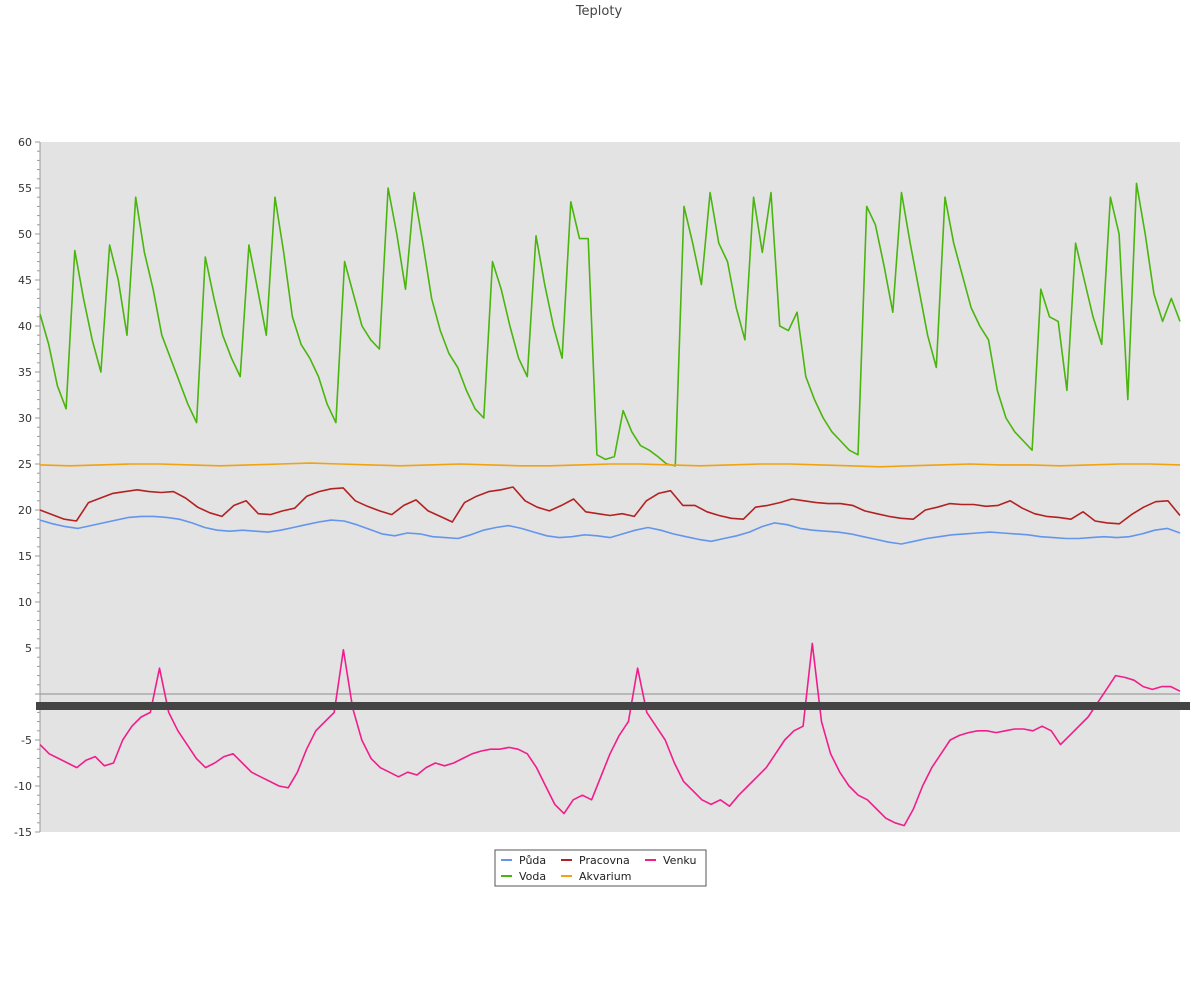 The height and width of the screenshot is (1000, 1200). What do you see at coordinates (25, 142) in the screenshot?
I see `y-tick-label: 60` at bounding box center [25, 142].